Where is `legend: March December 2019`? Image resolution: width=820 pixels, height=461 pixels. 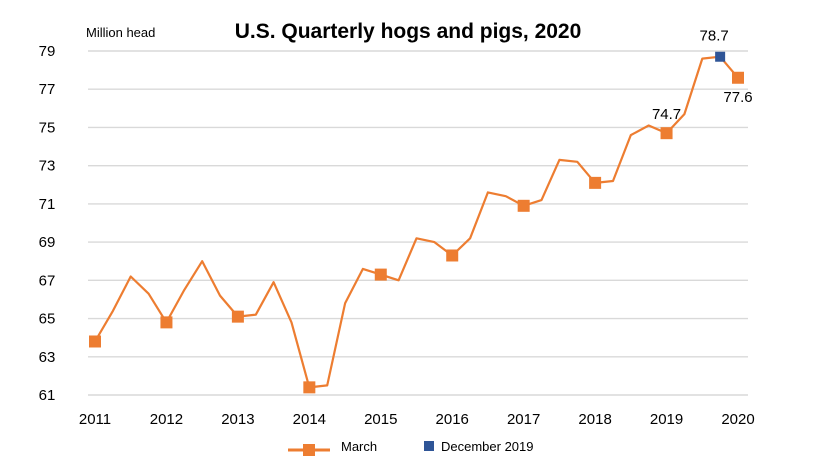 legend: March December 2019 is located at coordinates (411, 447).